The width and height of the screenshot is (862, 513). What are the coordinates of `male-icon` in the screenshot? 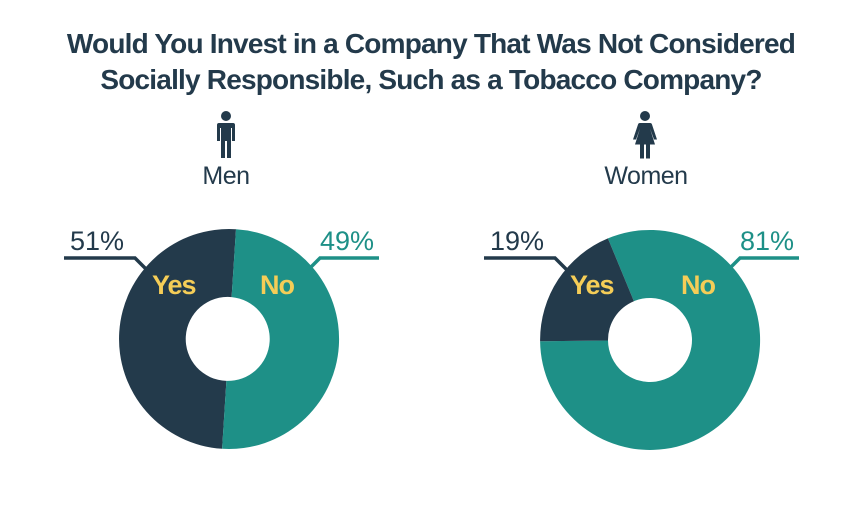 It's located at (226, 134).